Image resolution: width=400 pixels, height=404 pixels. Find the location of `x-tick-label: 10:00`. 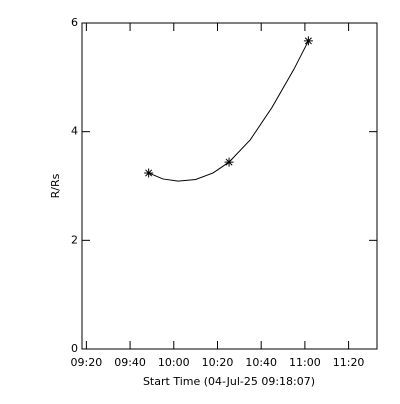

x-tick-label: 10:00 is located at coordinates (174, 362).